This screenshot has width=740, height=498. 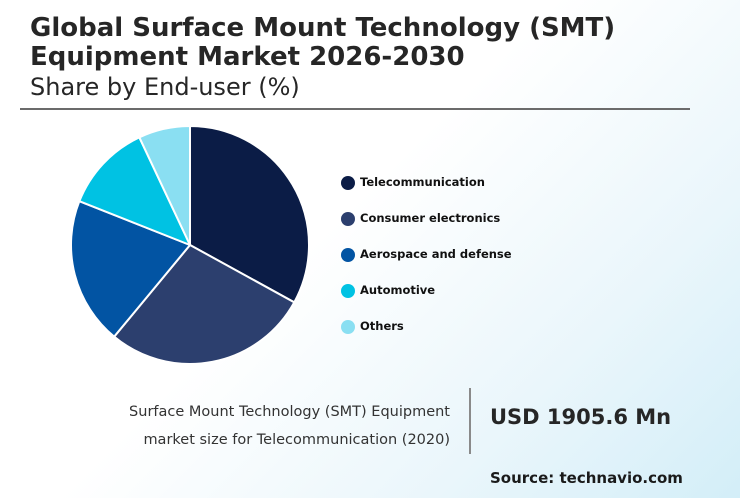 What do you see at coordinates (348, 291) in the screenshot?
I see `legend-swatch-automotive` at bounding box center [348, 291].